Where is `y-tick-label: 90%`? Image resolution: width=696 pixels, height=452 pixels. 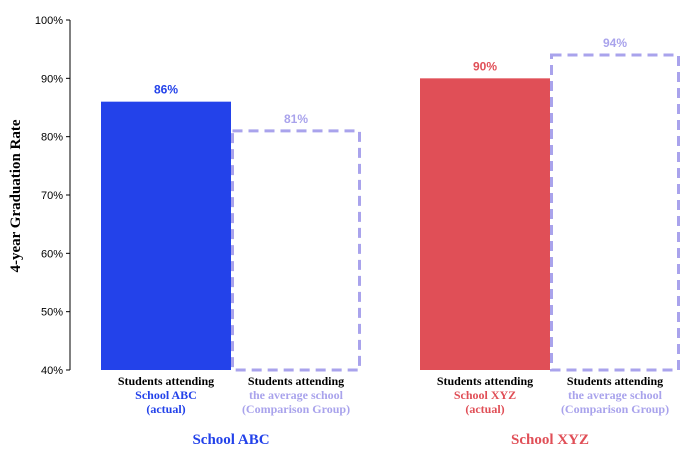 y-tick-label: 90% is located at coordinates (52, 79).